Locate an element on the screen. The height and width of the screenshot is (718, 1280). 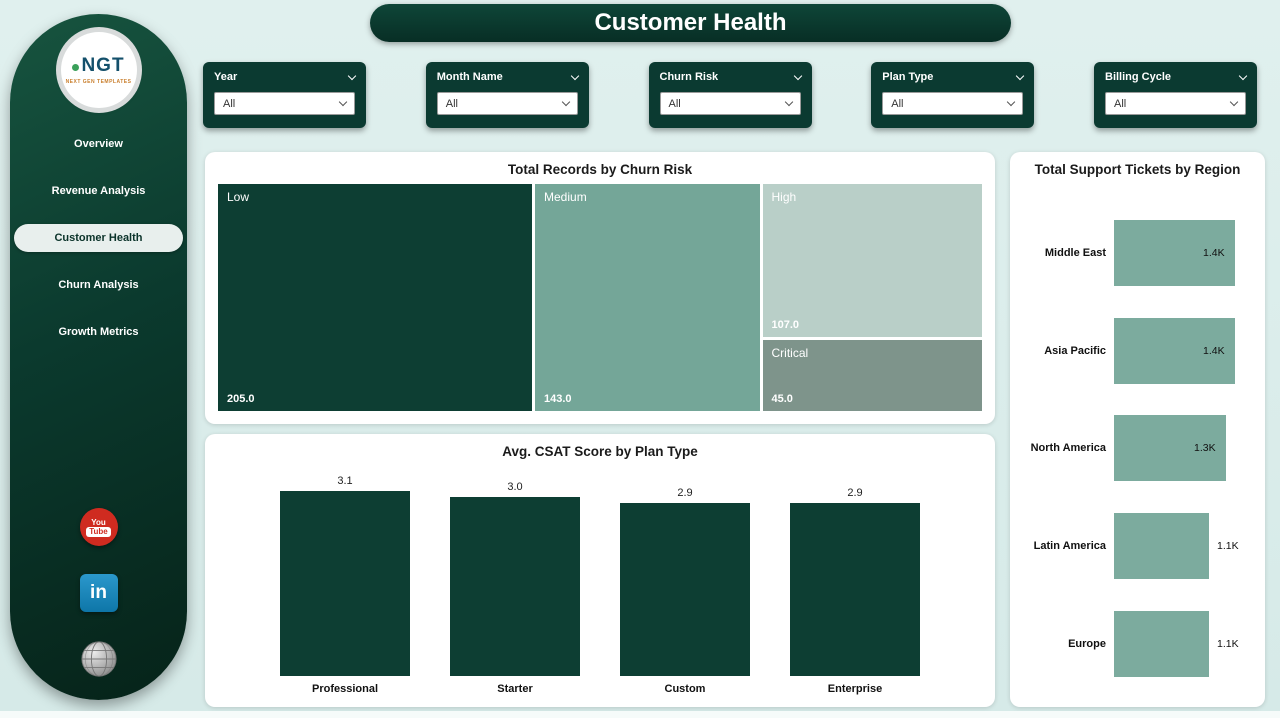
year-dropdown: All is located at coordinates (284, 103).